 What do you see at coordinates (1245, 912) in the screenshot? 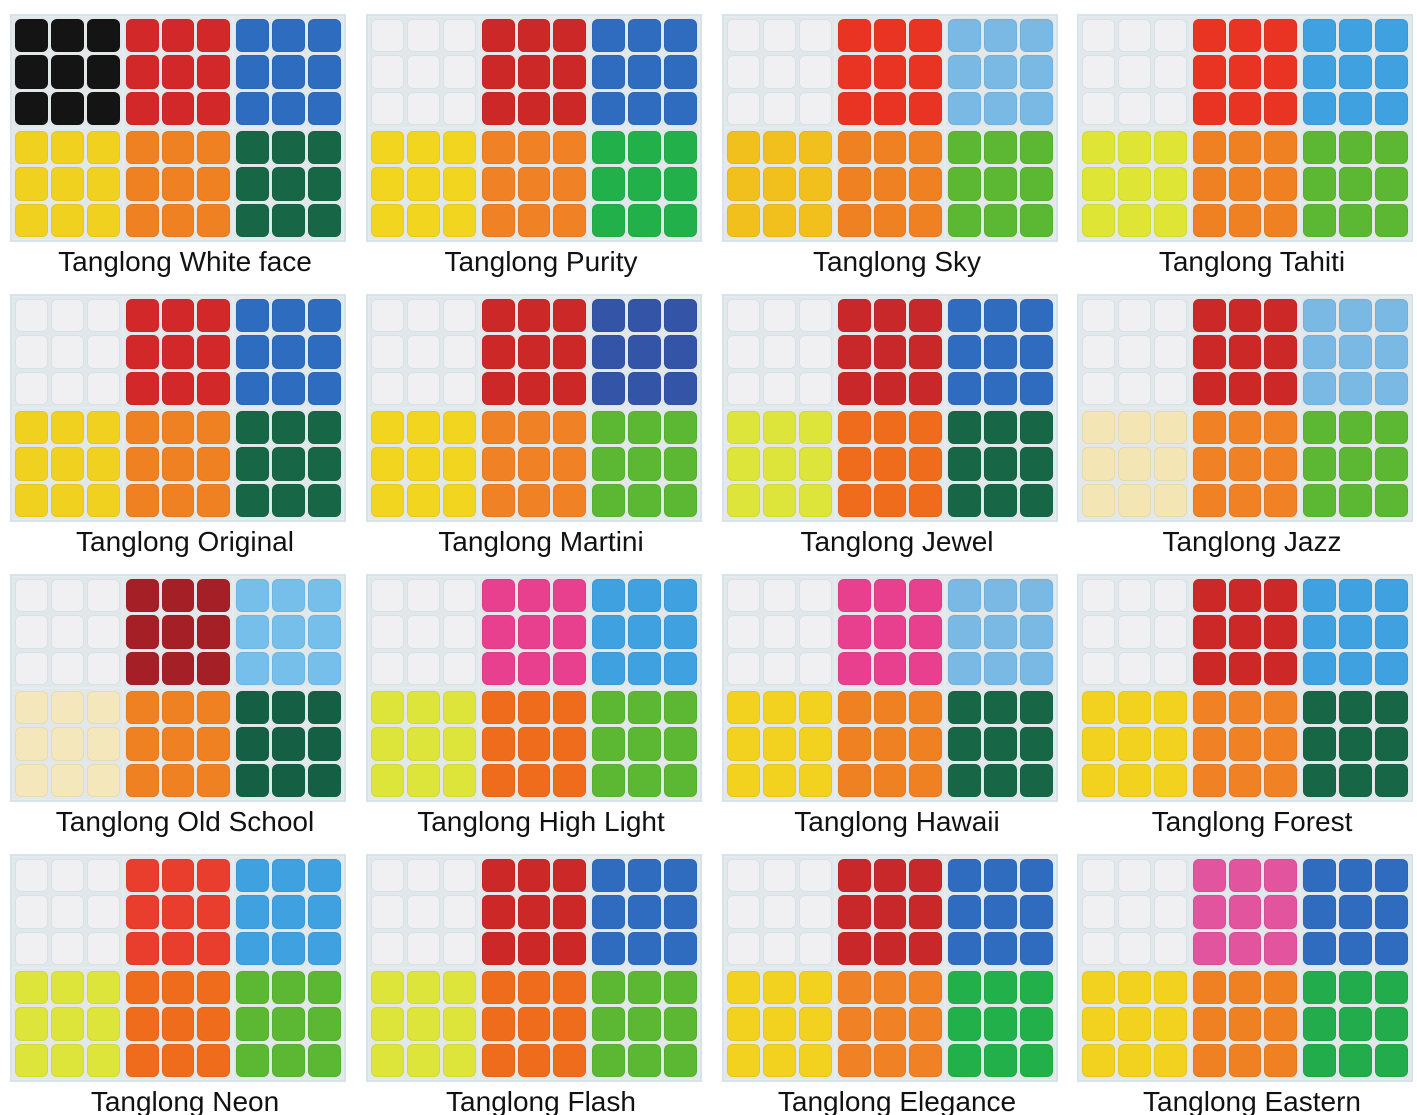
I see `face-f` at bounding box center [1245, 912].